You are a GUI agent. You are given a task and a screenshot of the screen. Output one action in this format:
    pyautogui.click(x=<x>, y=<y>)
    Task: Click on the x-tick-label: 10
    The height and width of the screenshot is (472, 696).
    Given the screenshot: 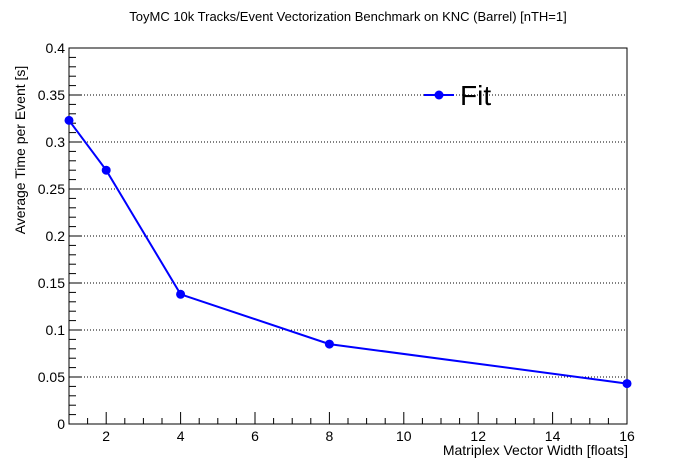 What is the action you would take?
    pyautogui.click(x=404, y=436)
    